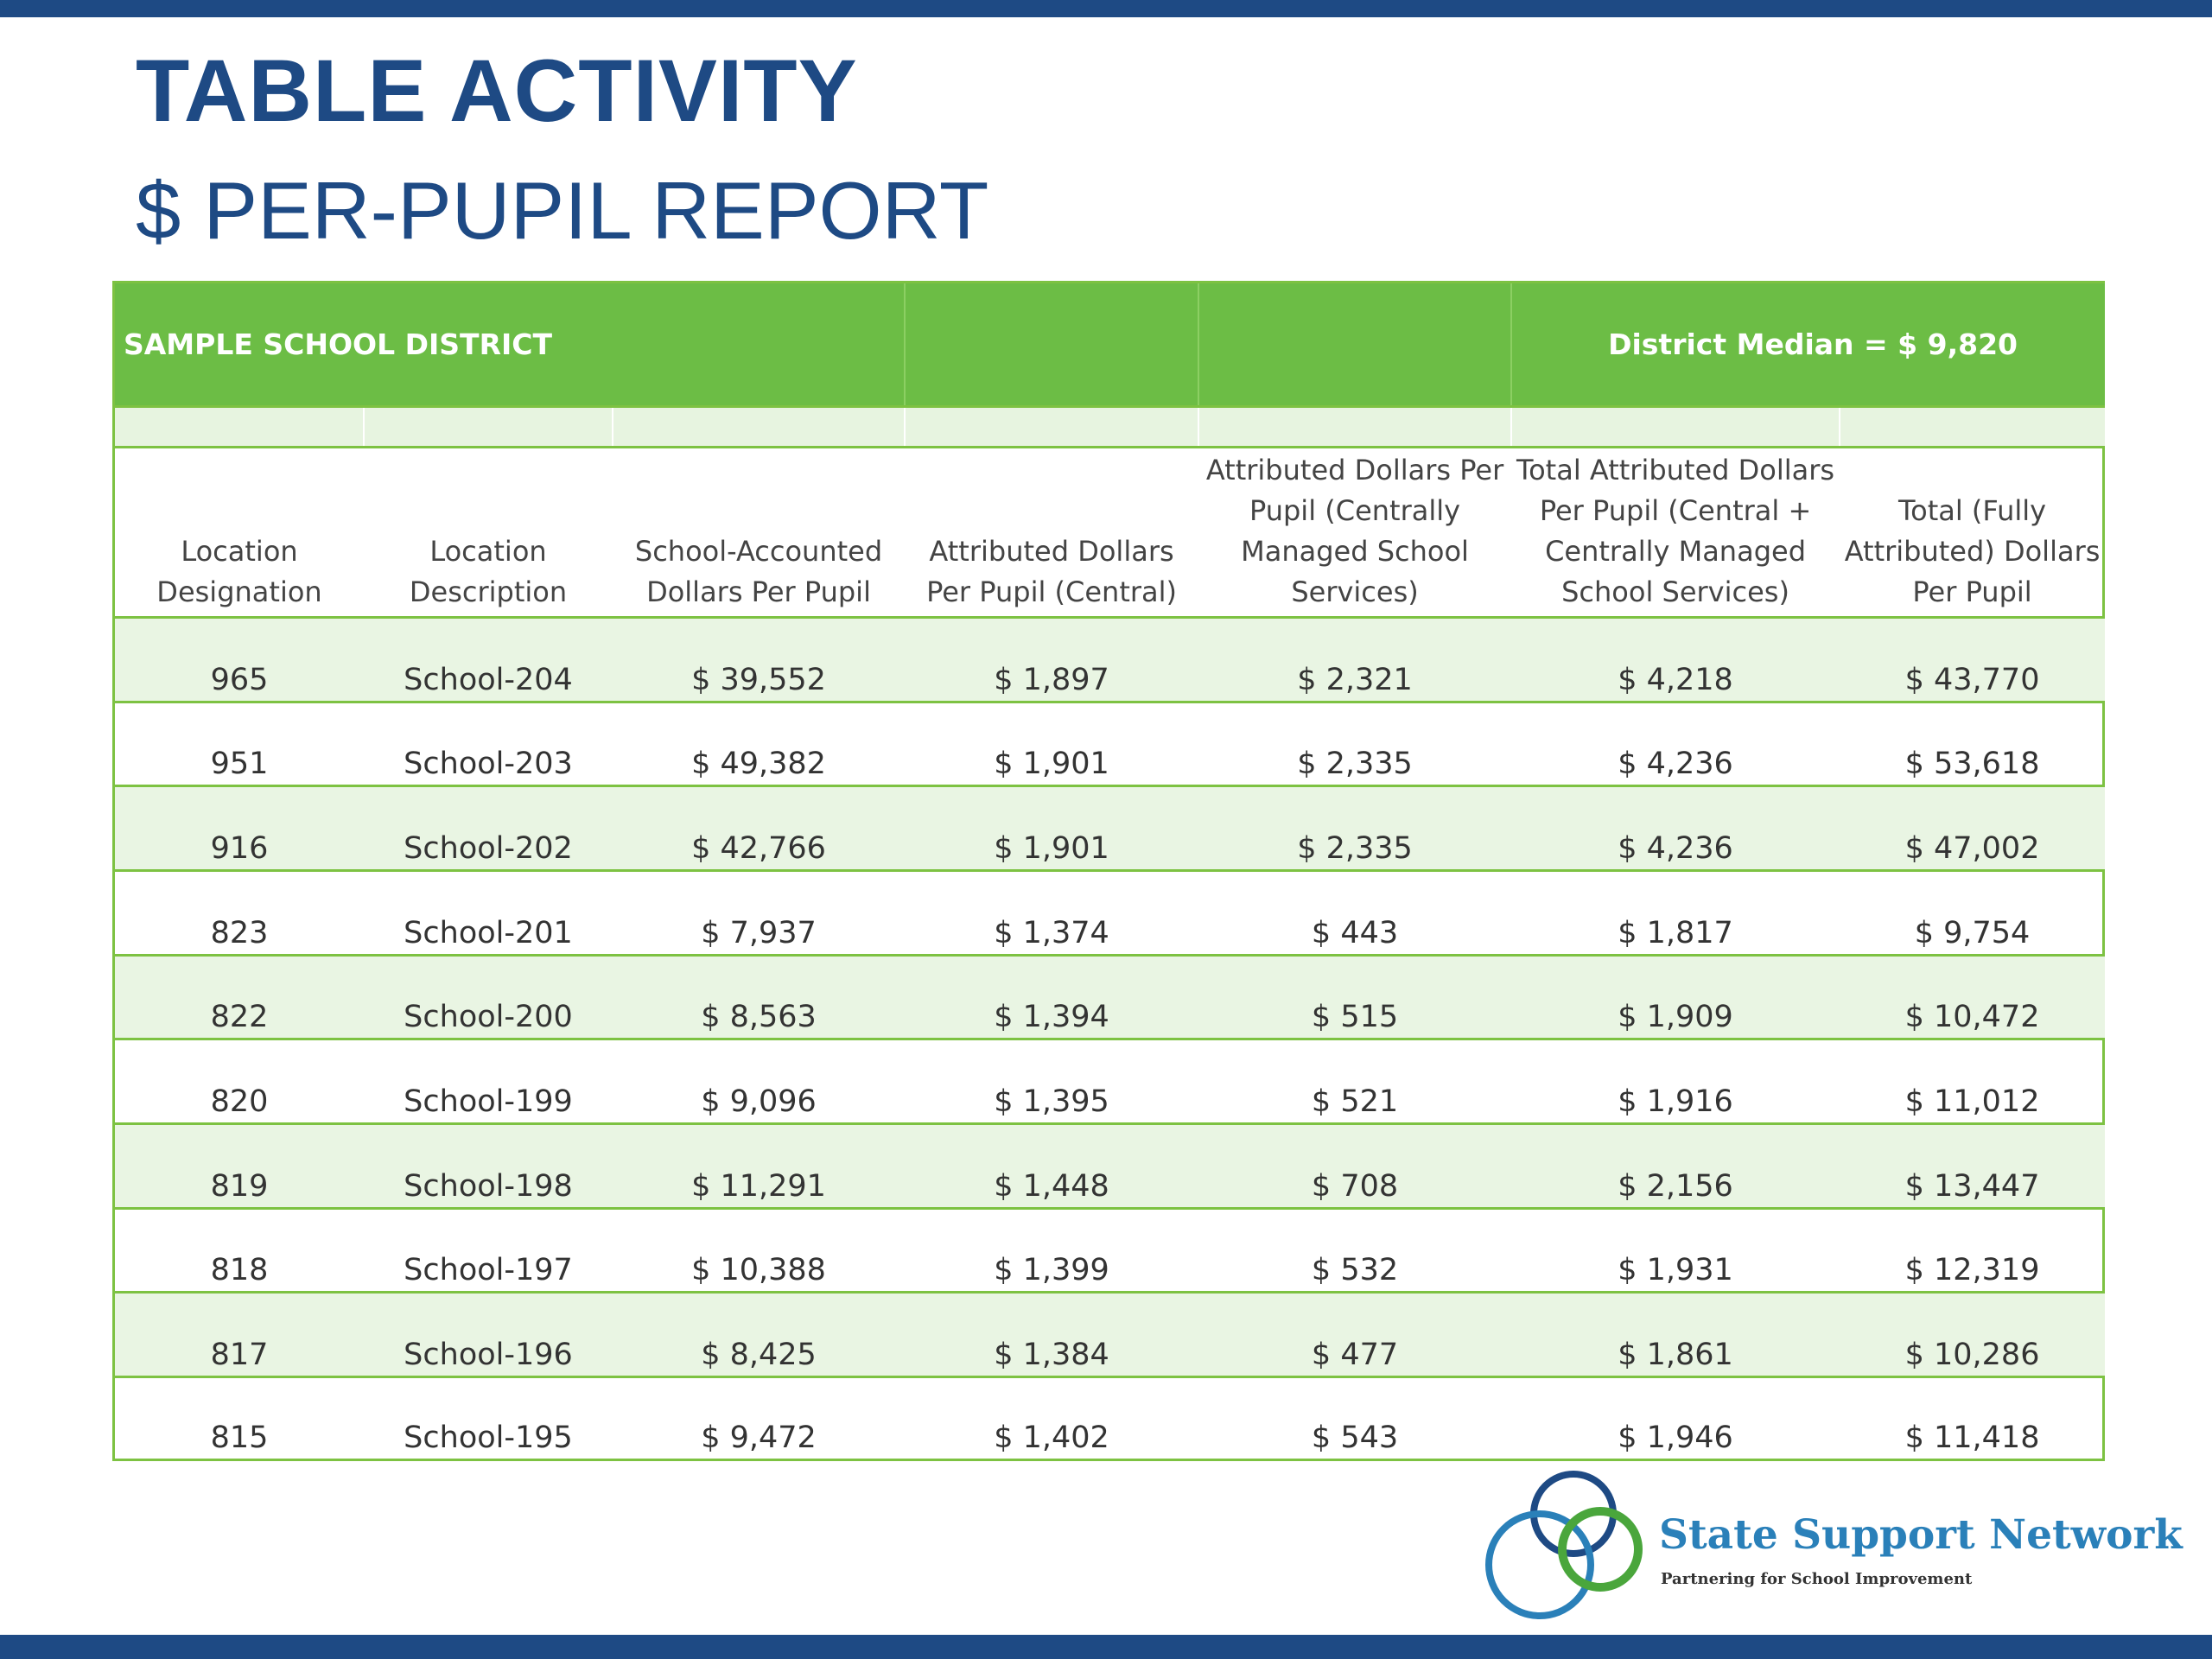  I want to click on table-cell: $ 543, so click(1355, 1438).